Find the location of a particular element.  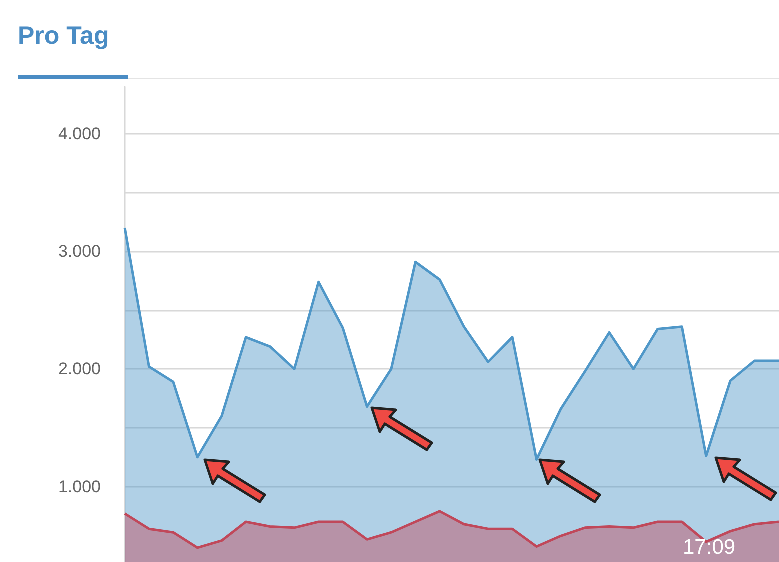

annotation: 17:09 is located at coordinates (709, 548).